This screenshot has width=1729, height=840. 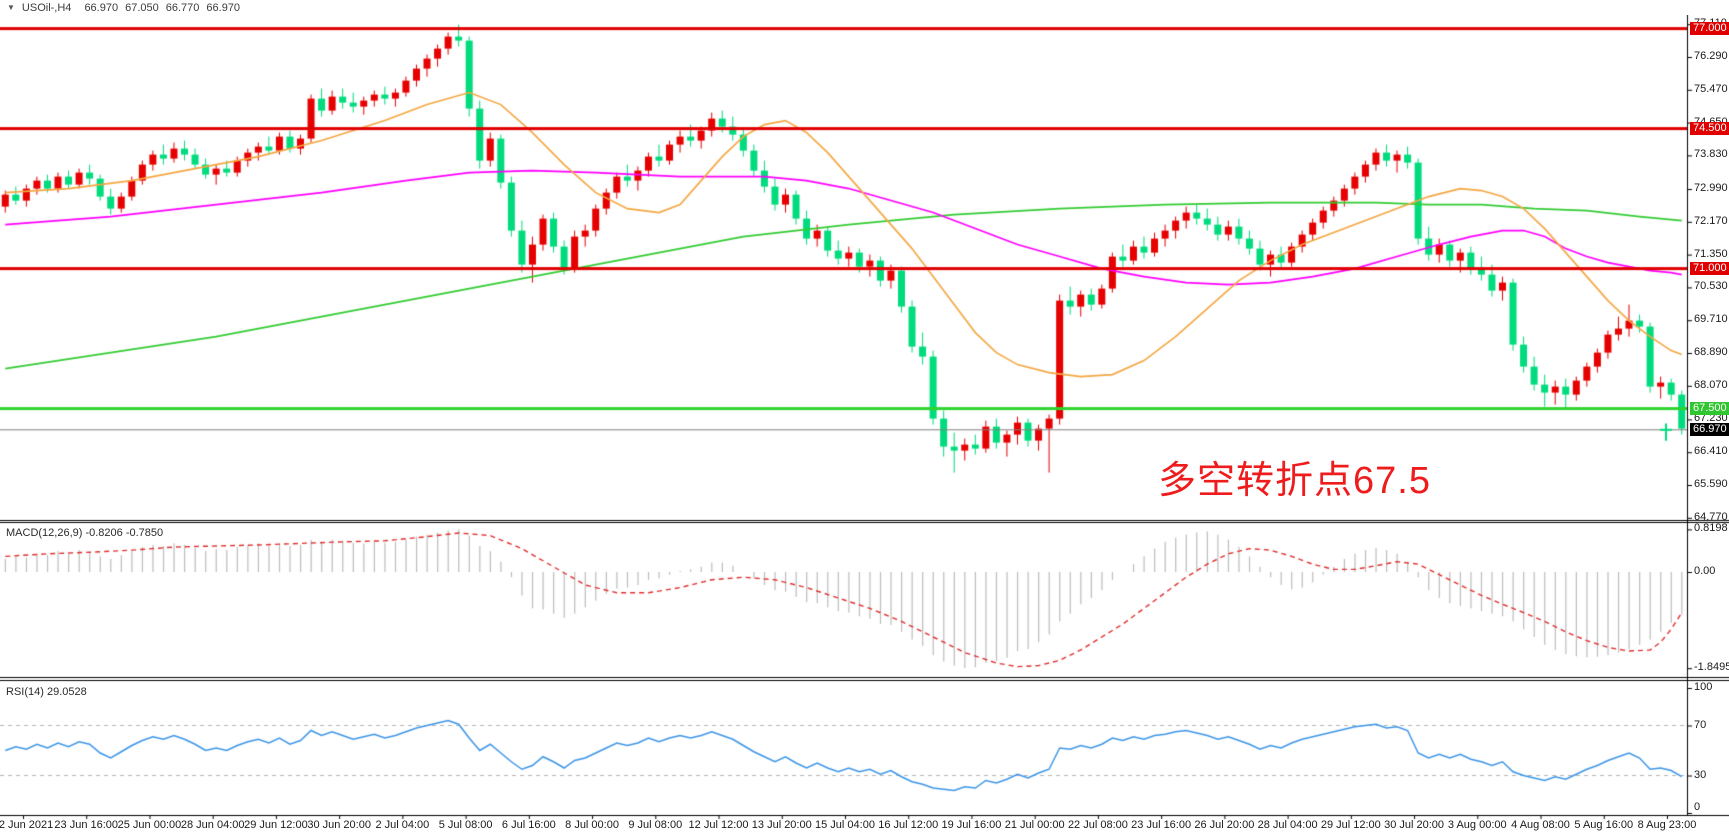 What do you see at coordinates (1667, 825) in the screenshot?
I see `time-axis-label: 8 Aug 23:00` at bounding box center [1667, 825].